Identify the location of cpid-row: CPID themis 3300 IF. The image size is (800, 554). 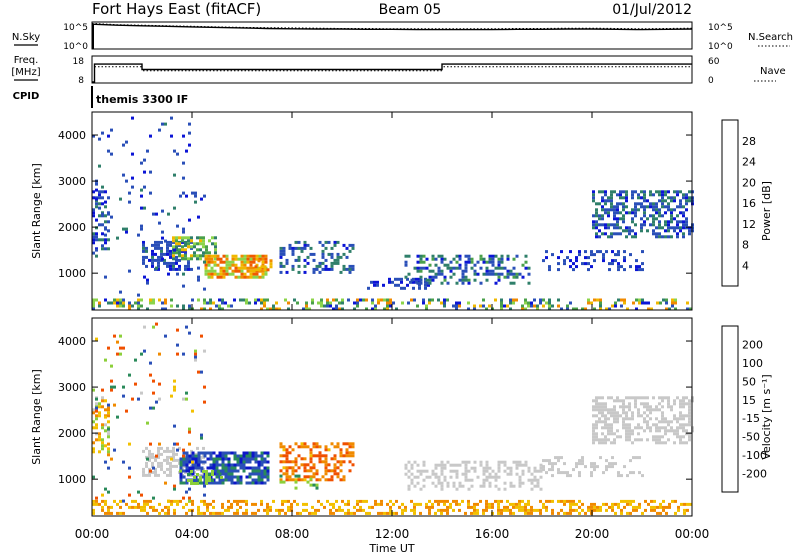
(100, 97).